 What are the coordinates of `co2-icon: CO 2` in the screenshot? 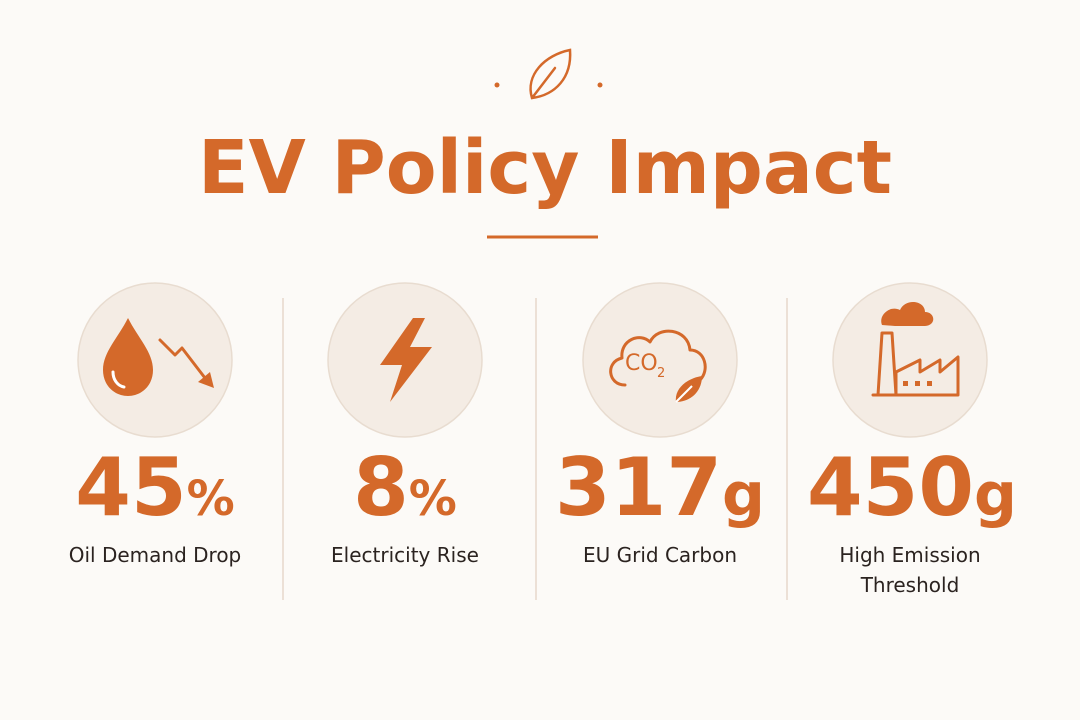 It's located at (658, 366).